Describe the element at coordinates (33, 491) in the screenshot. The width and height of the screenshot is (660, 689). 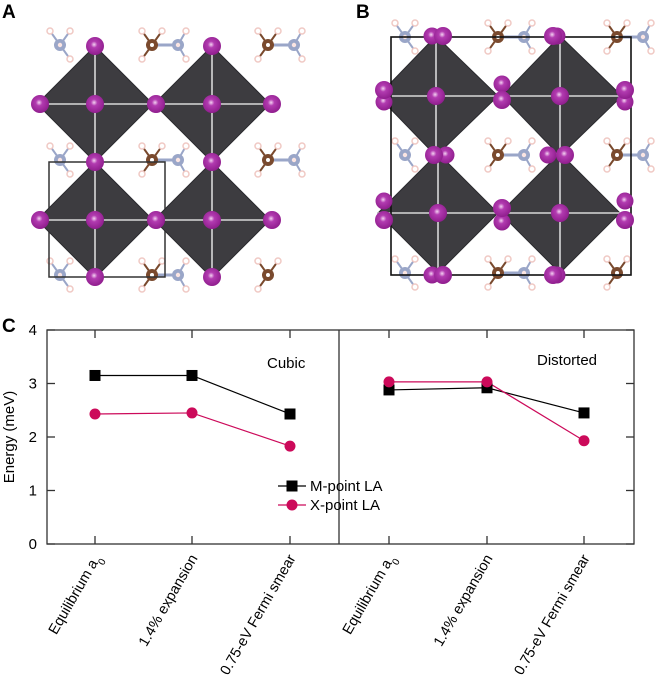
I see `y-tick-label: 1` at that location.